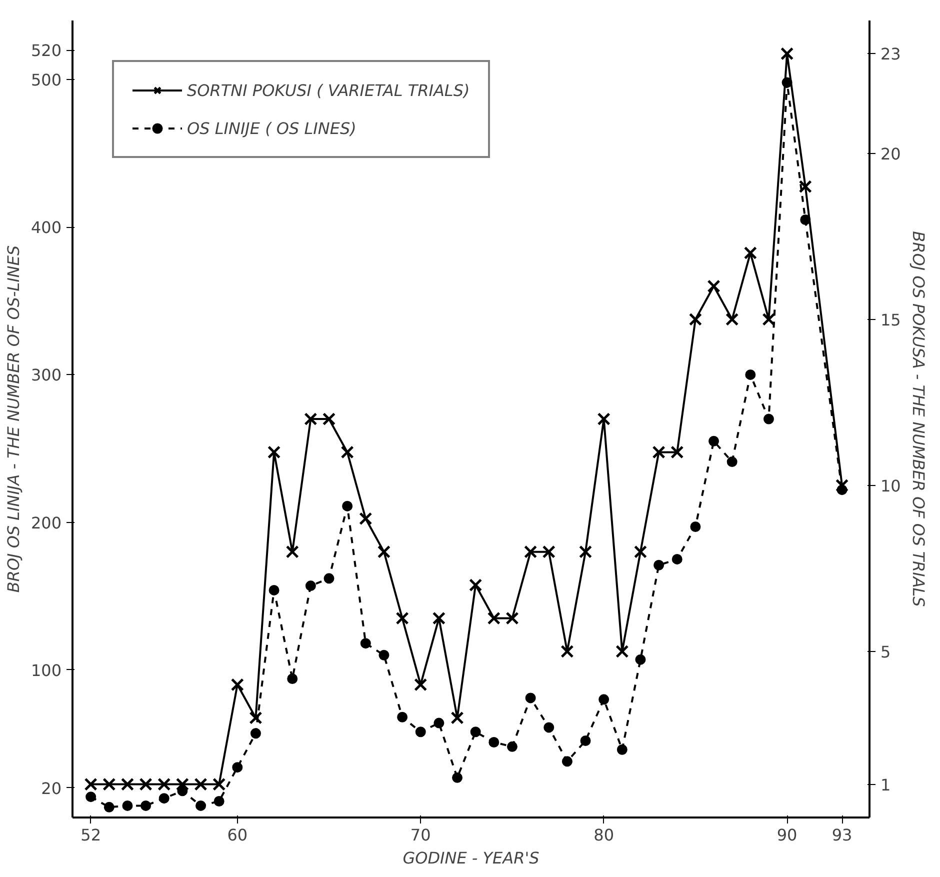 The image size is (940, 877). What do you see at coordinates (842, 835) in the screenshot?
I see `x-tick-label: 93` at bounding box center [842, 835].